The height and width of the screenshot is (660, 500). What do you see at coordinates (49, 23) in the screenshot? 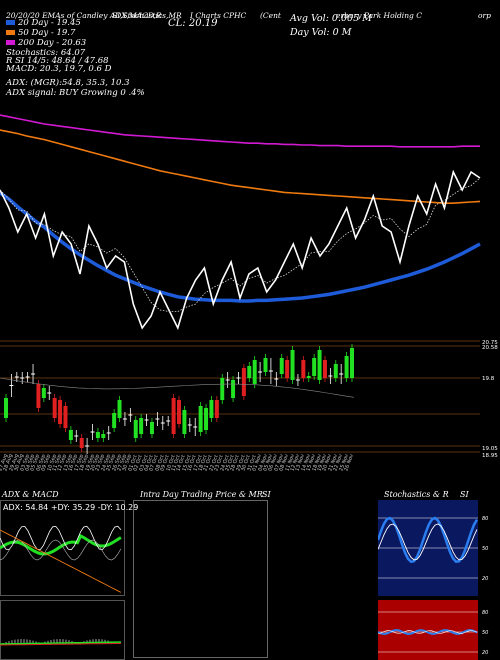
I see `ema20-label: 20 Day - 19.45` at bounding box center [49, 23].